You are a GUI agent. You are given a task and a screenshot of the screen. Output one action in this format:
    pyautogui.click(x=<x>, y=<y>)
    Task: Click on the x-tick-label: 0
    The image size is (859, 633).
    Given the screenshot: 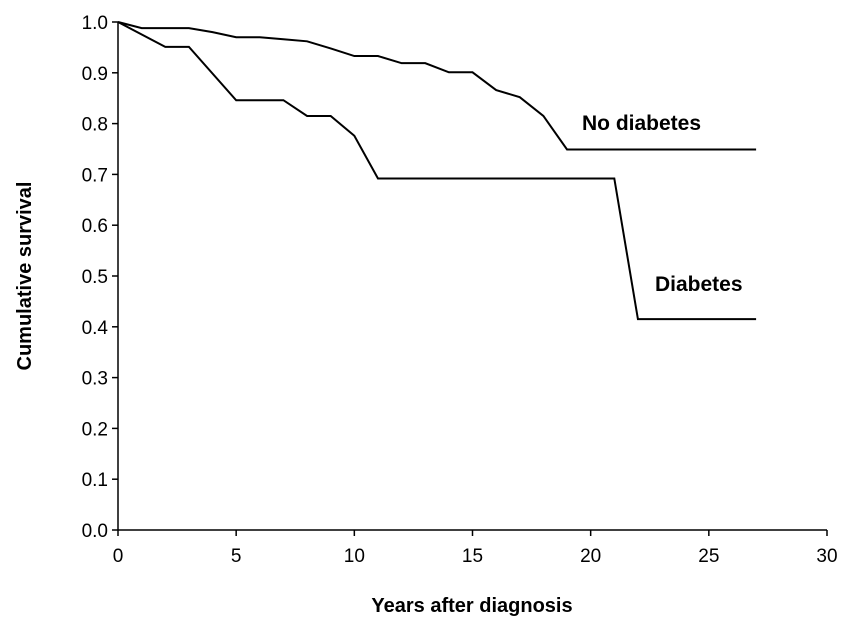 What is the action you would take?
    pyautogui.click(x=118, y=556)
    